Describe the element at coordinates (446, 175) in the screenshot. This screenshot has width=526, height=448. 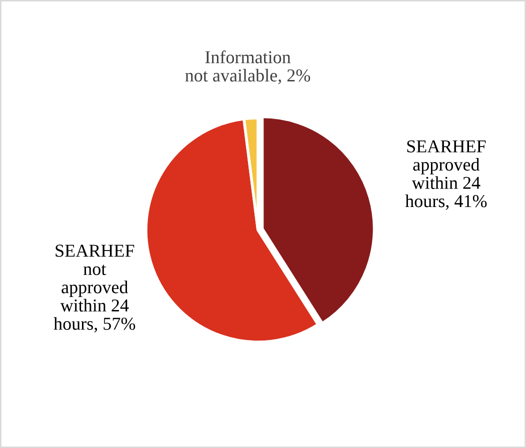
I see `slice-label: SEARHEF approved within 24 hours, 41%` at that location.